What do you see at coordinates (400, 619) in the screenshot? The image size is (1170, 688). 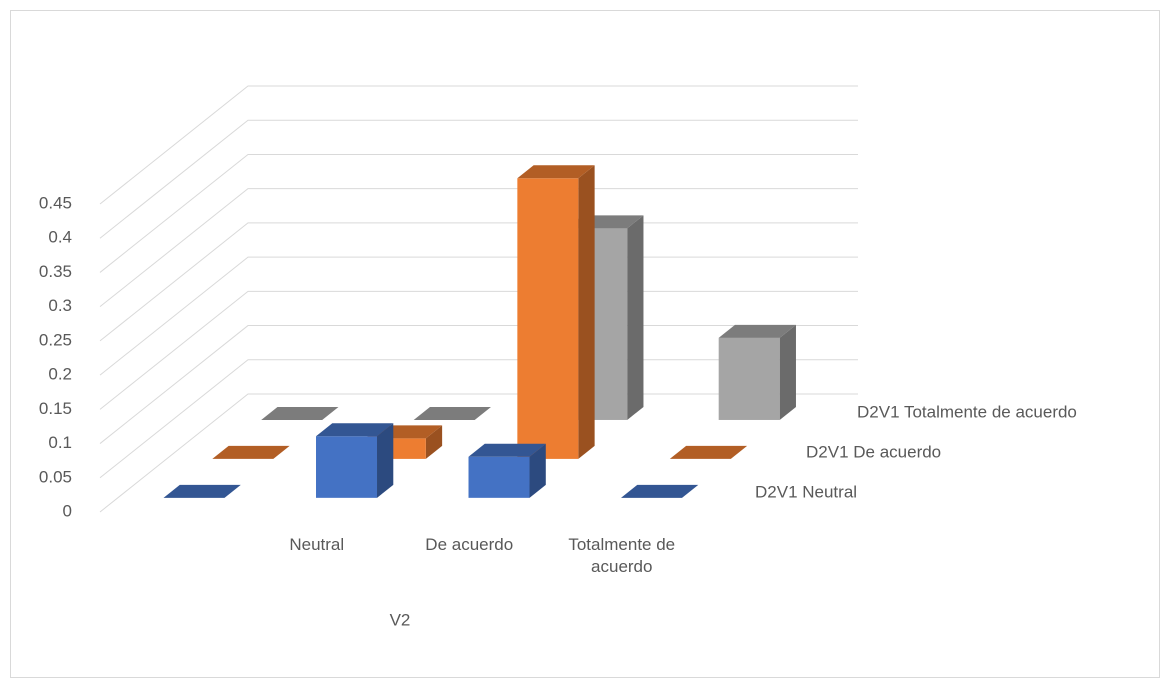 I see `x-axis-title: V2` at bounding box center [400, 619].